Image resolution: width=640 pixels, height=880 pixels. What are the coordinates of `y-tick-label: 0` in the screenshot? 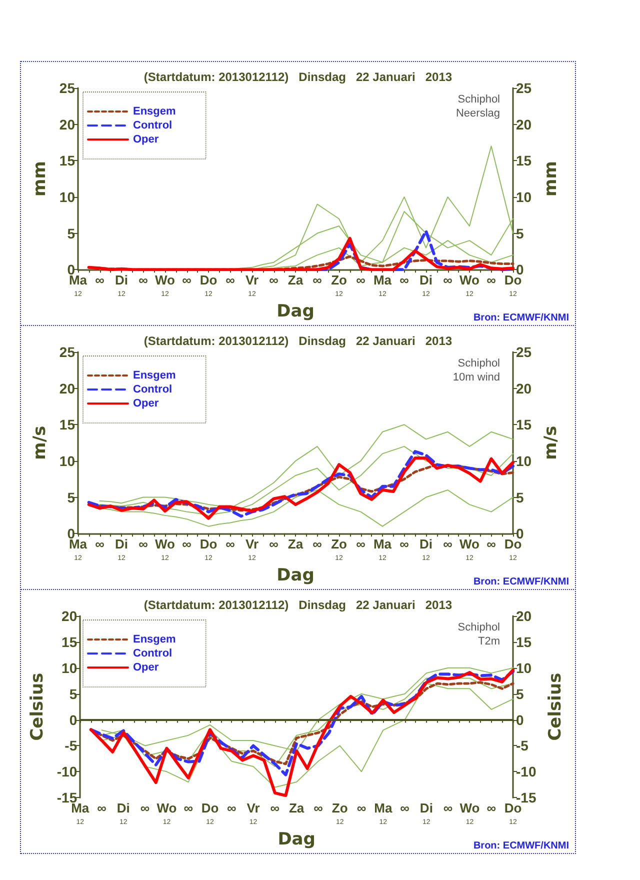 It's located at (73, 720).